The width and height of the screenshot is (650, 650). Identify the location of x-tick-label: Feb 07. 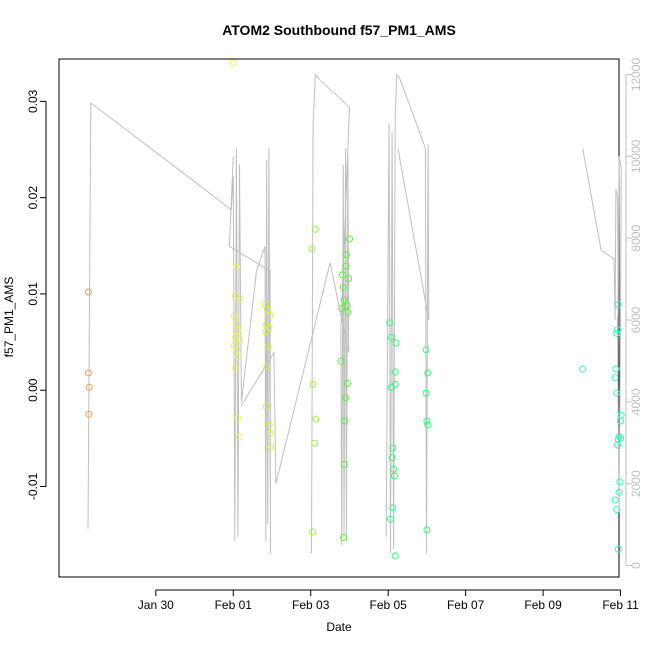
(466, 605).